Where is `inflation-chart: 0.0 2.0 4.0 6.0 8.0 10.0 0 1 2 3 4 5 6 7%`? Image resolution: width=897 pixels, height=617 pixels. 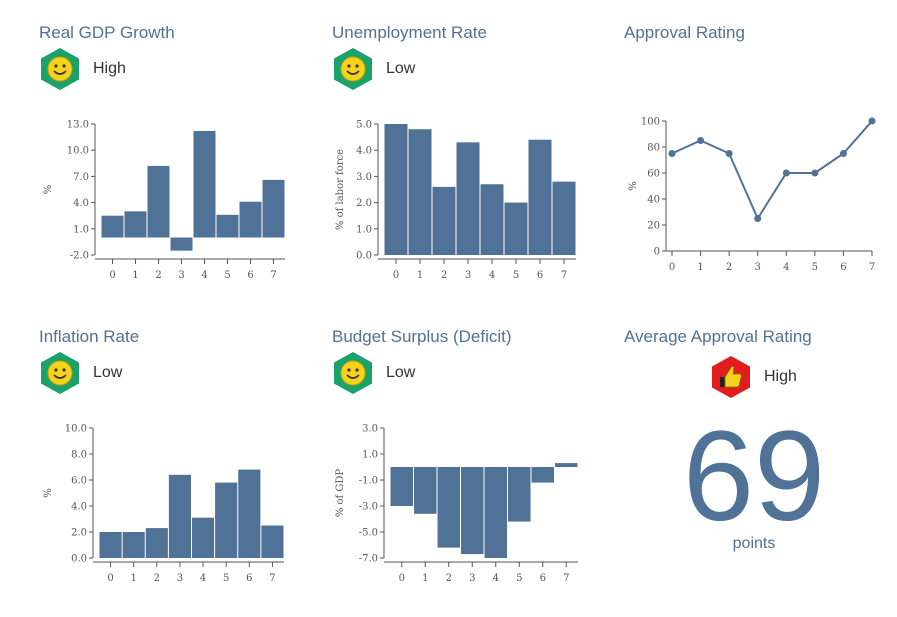 inflation-chart: 0.0 2.0 4.0 6.0 8.0 10.0 0 1 2 3 4 5 6 7% is located at coordinates (163, 504).